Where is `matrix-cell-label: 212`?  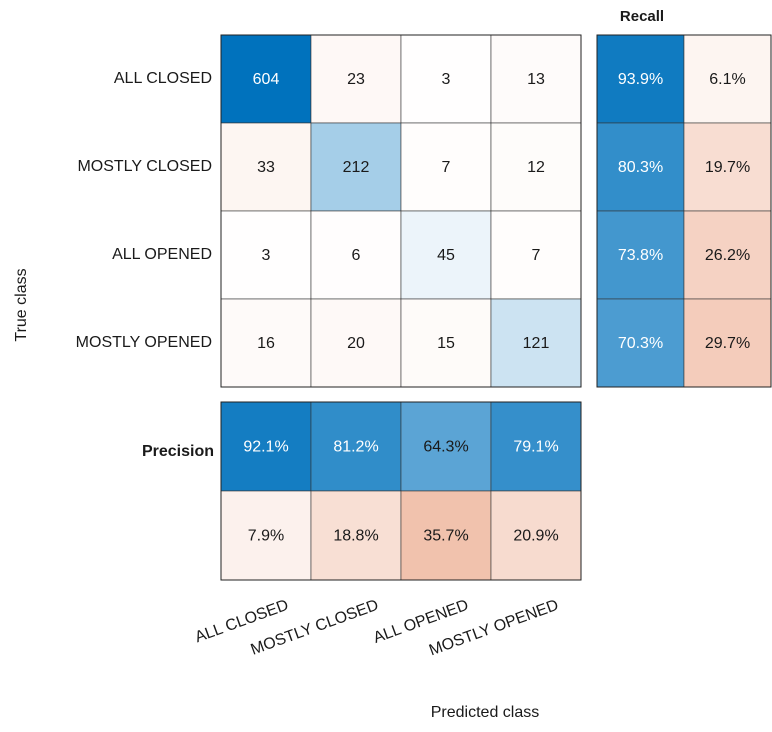 matrix-cell-label: 212 is located at coordinates (356, 167).